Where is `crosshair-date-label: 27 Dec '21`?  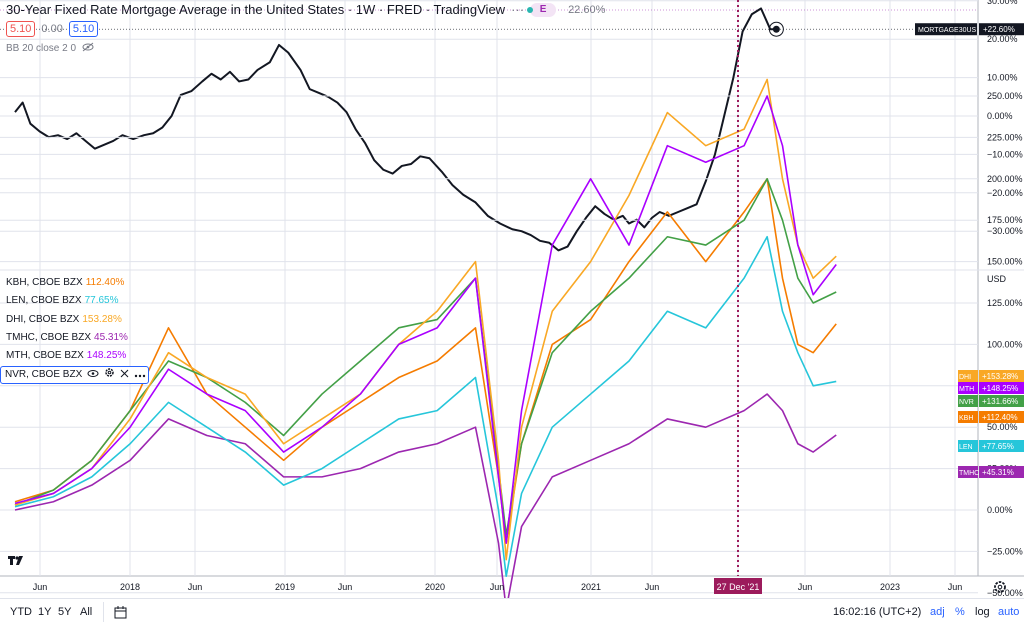
crosshair-date-label: 27 Dec '21 is located at coordinates (738, 587).